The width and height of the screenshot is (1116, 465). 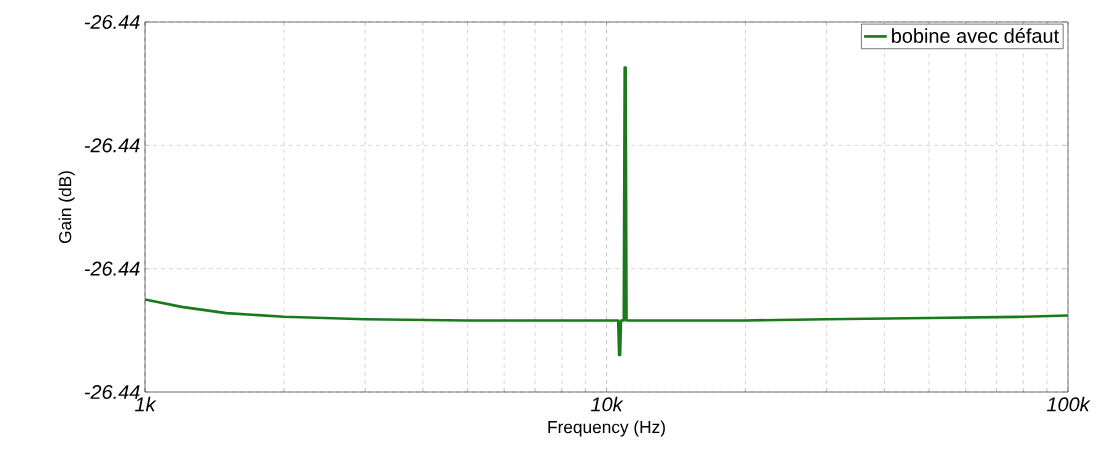 I want to click on y-axis-title: Gain (dB), so click(x=66, y=207).